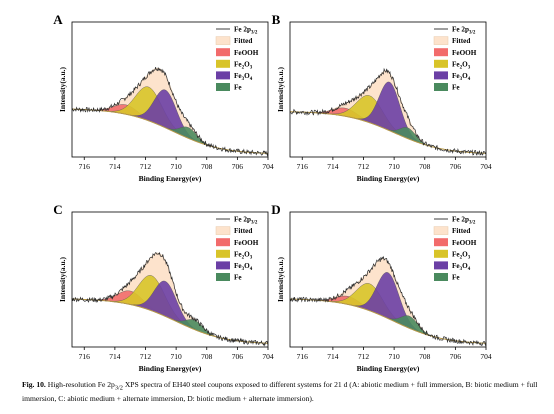  I want to click on caption-text-before: High-resolution Fe 2p, so click(81, 384).